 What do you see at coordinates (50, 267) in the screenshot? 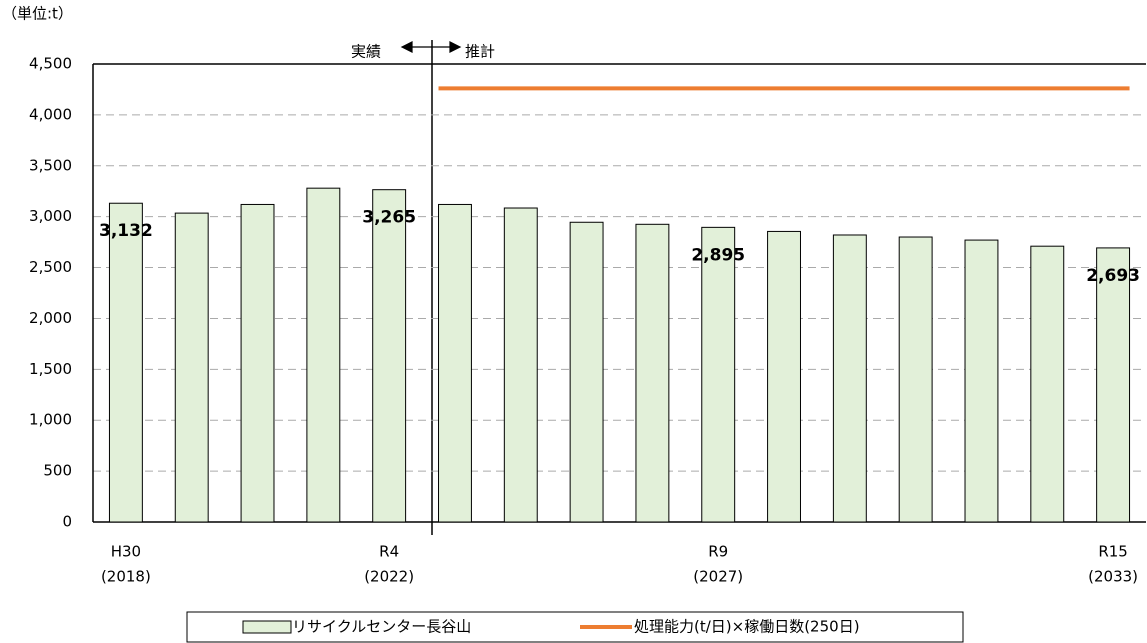
I see `y-tick-label: 2,500` at bounding box center [50, 267].